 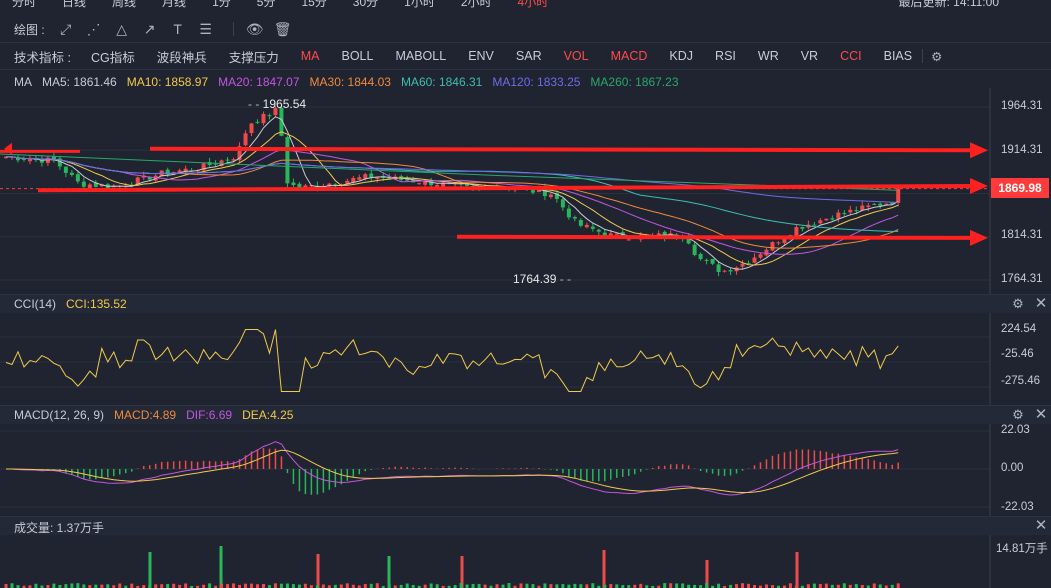 What do you see at coordinates (476, 4) in the screenshot?
I see `period-tab: 2小时` at bounding box center [476, 4].